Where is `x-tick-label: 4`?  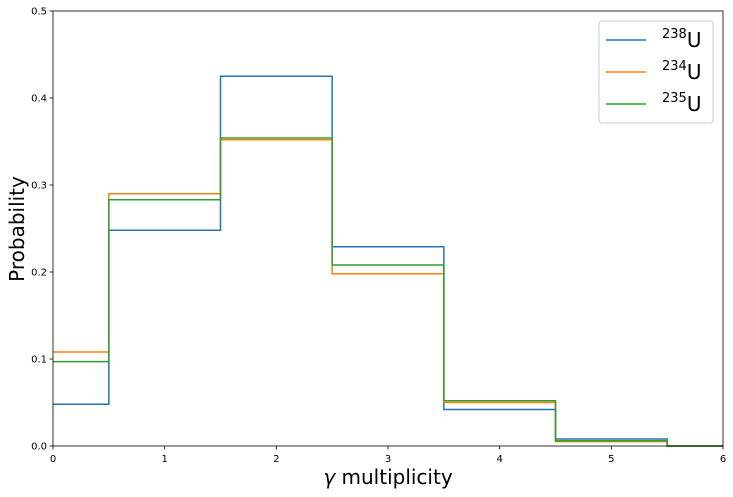 x-tick-label: 4 is located at coordinates (499, 459).